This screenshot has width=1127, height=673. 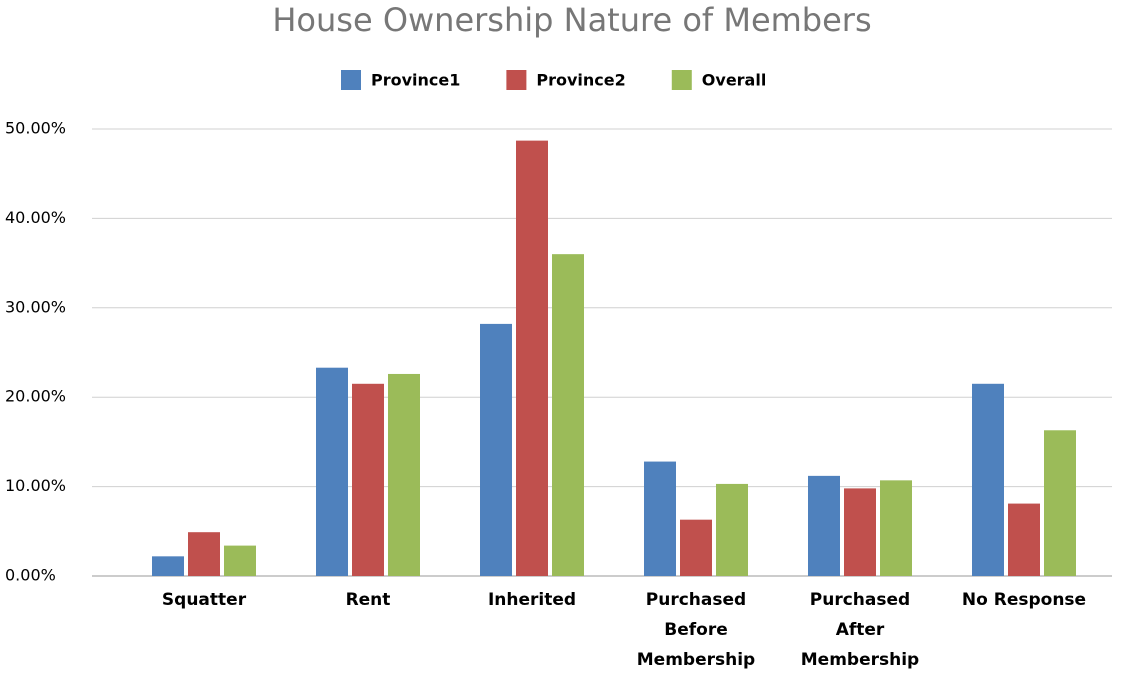 I want to click on y-tick-label: 50.00%, so click(x=35, y=128).